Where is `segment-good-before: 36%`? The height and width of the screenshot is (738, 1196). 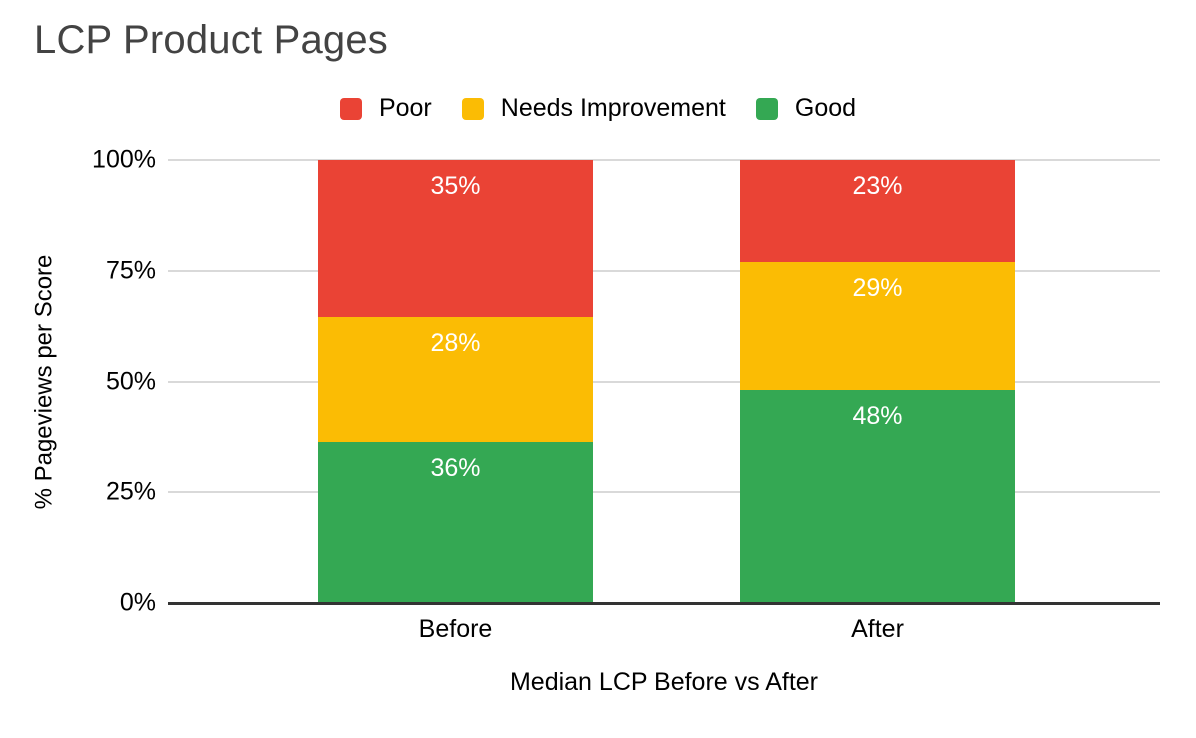
segment-good-before: 36% is located at coordinates (455, 522).